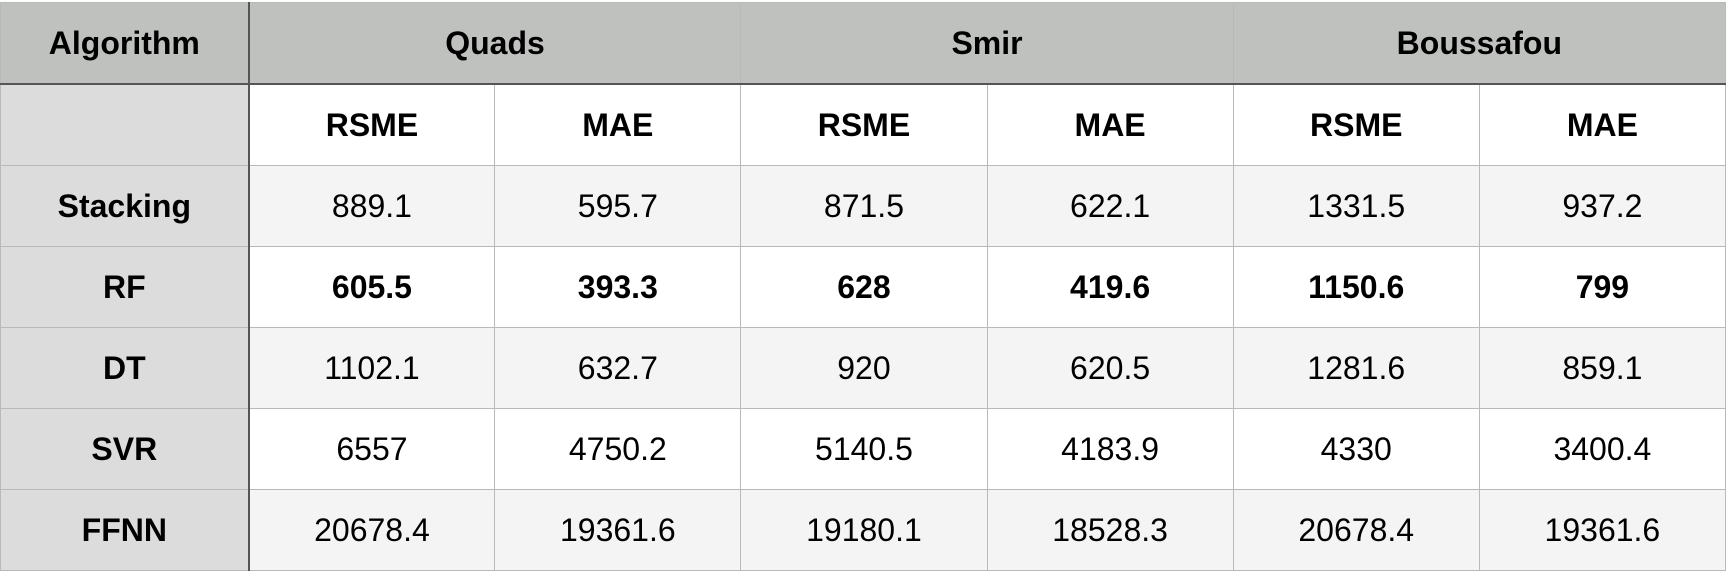  I want to click on table-cell: 5140.5, so click(864, 449).